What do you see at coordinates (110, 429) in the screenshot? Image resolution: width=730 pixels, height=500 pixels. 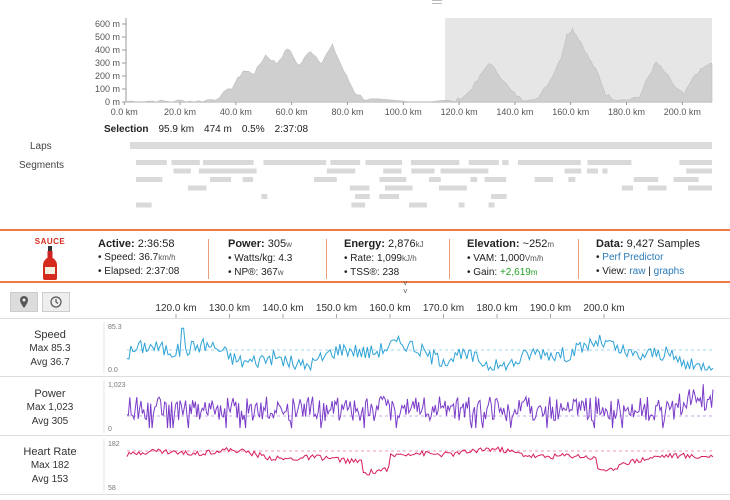 I see `stream-bottom-tick: 0` at bounding box center [110, 429].